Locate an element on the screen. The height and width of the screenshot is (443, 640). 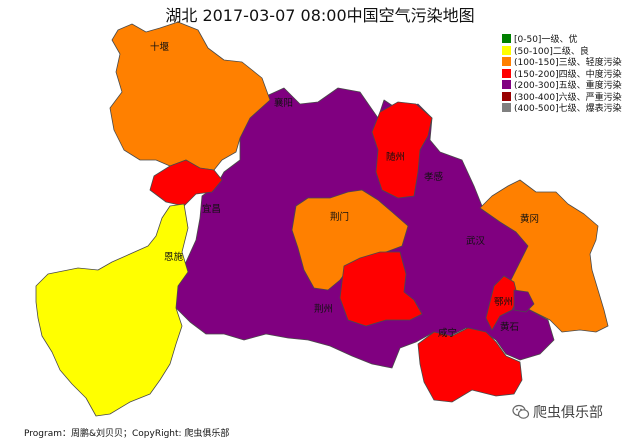
region-ezhou is located at coordinates (502, 303).